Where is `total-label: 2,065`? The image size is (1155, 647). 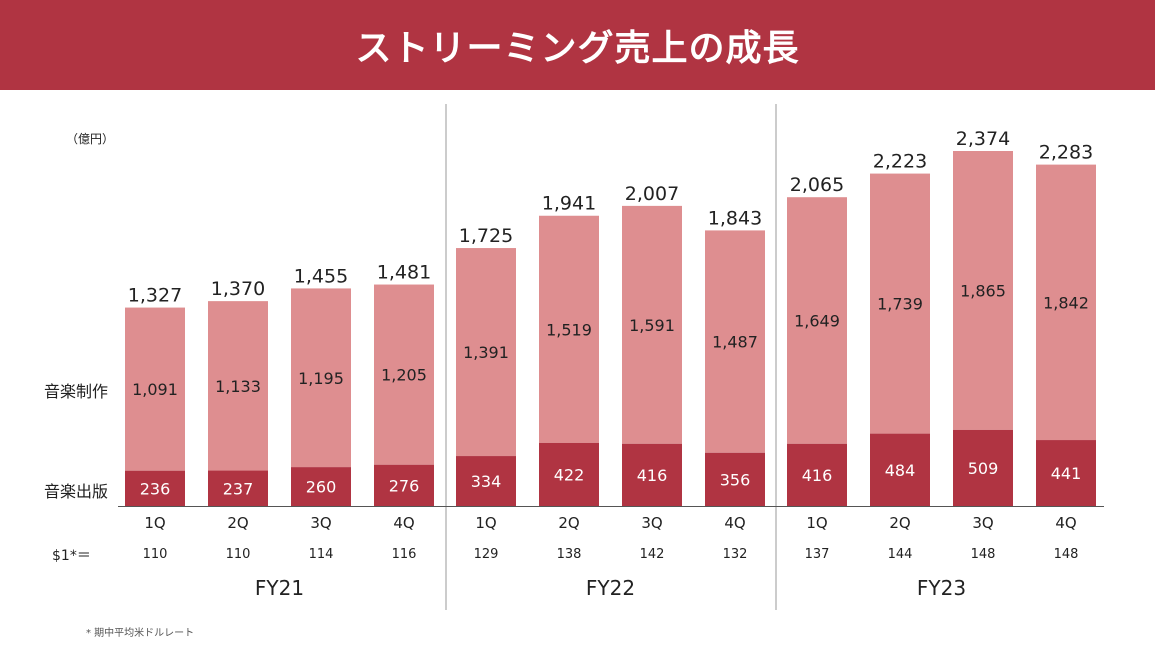
total-label: 2,065 is located at coordinates (817, 185).